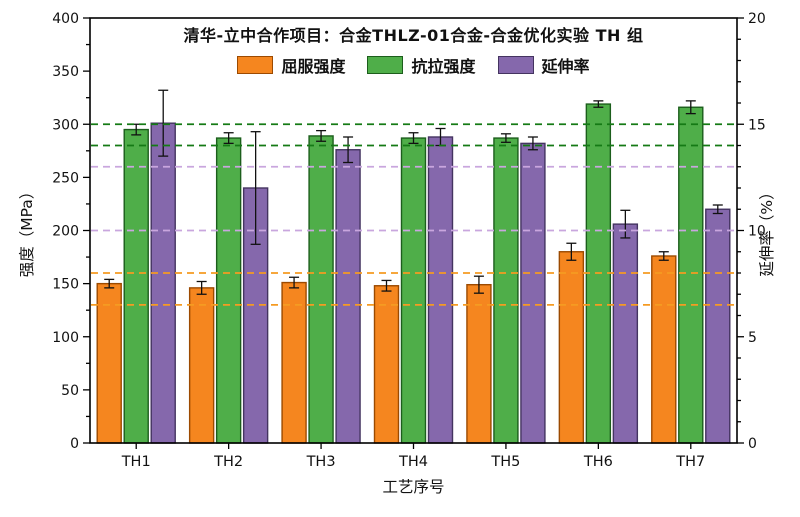 This screenshot has width=800, height=517. What do you see at coordinates (752, 338) in the screenshot?
I see `y-axis-right-tick-label: 5` at bounding box center [752, 338].